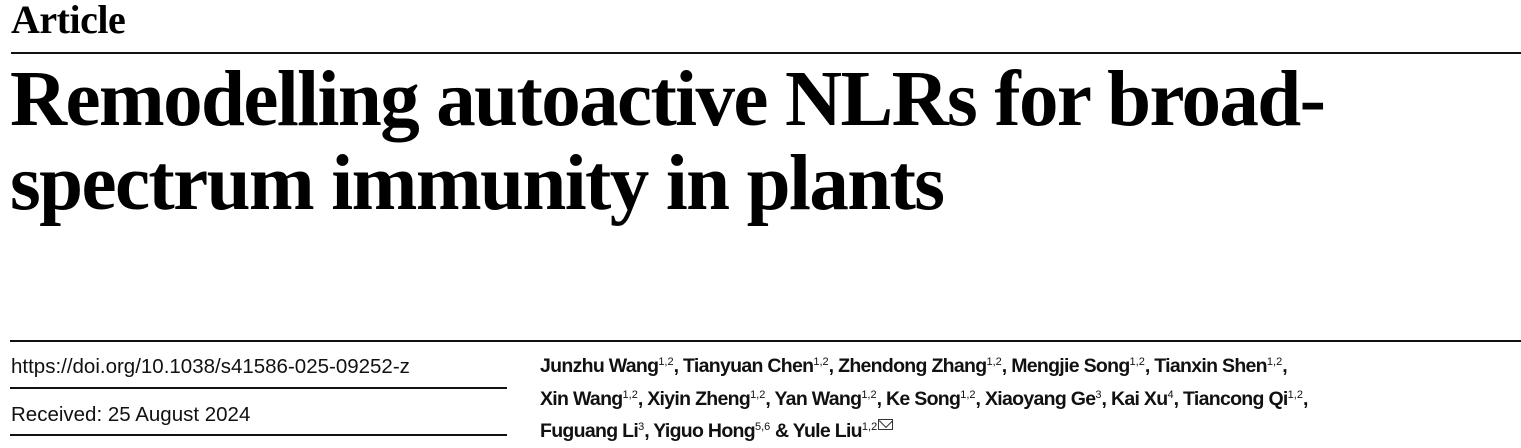 The image size is (1521, 448). What do you see at coordinates (477, 183) in the screenshot?
I see `title-line: spectrum immunity in plants` at bounding box center [477, 183].